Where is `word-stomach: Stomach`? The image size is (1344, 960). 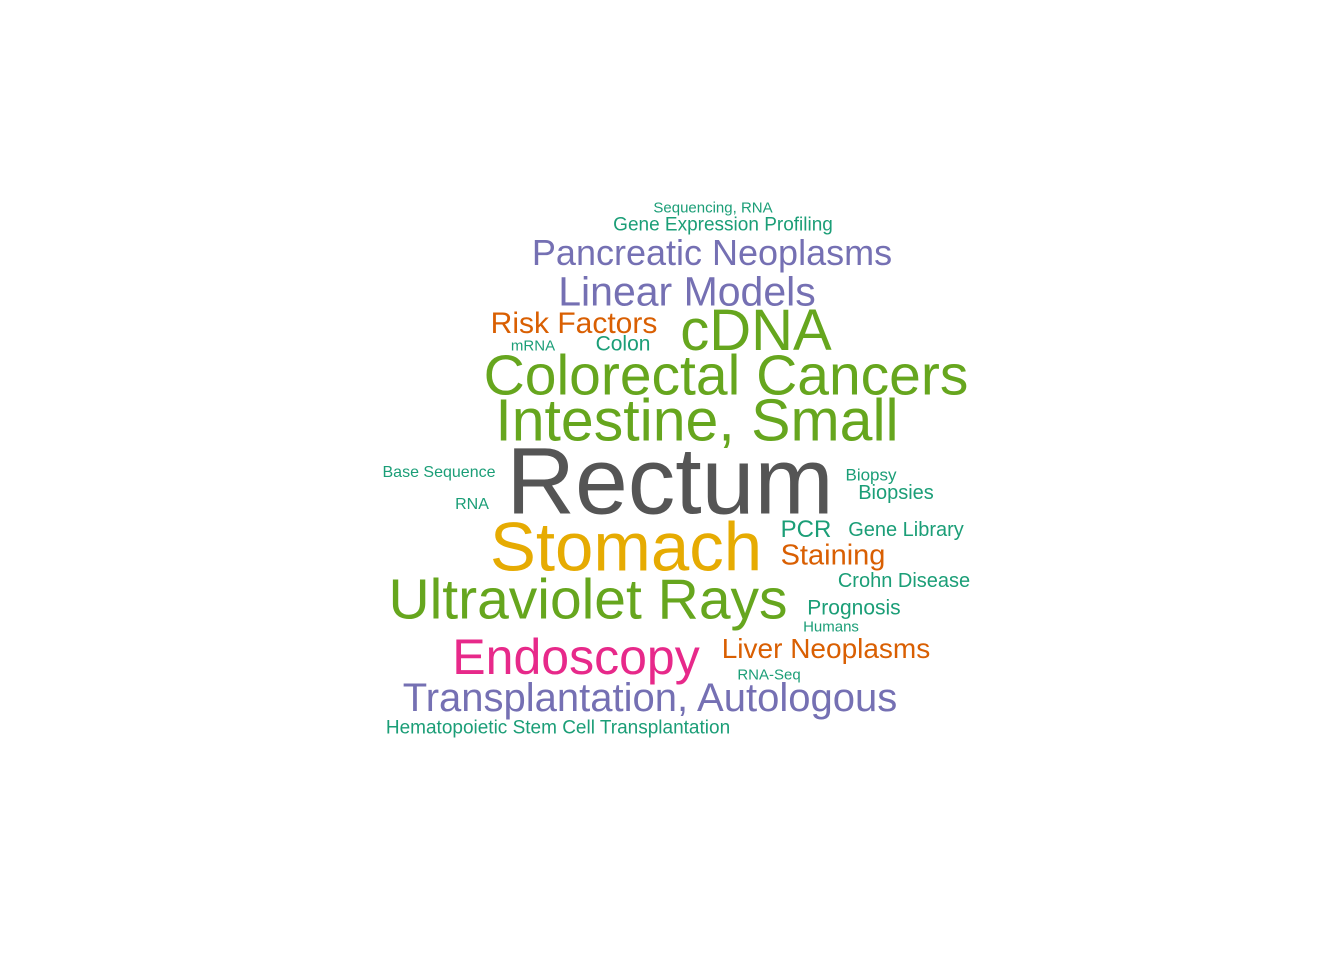 word-stomach: Stomach is located at coordinates (626, 547).